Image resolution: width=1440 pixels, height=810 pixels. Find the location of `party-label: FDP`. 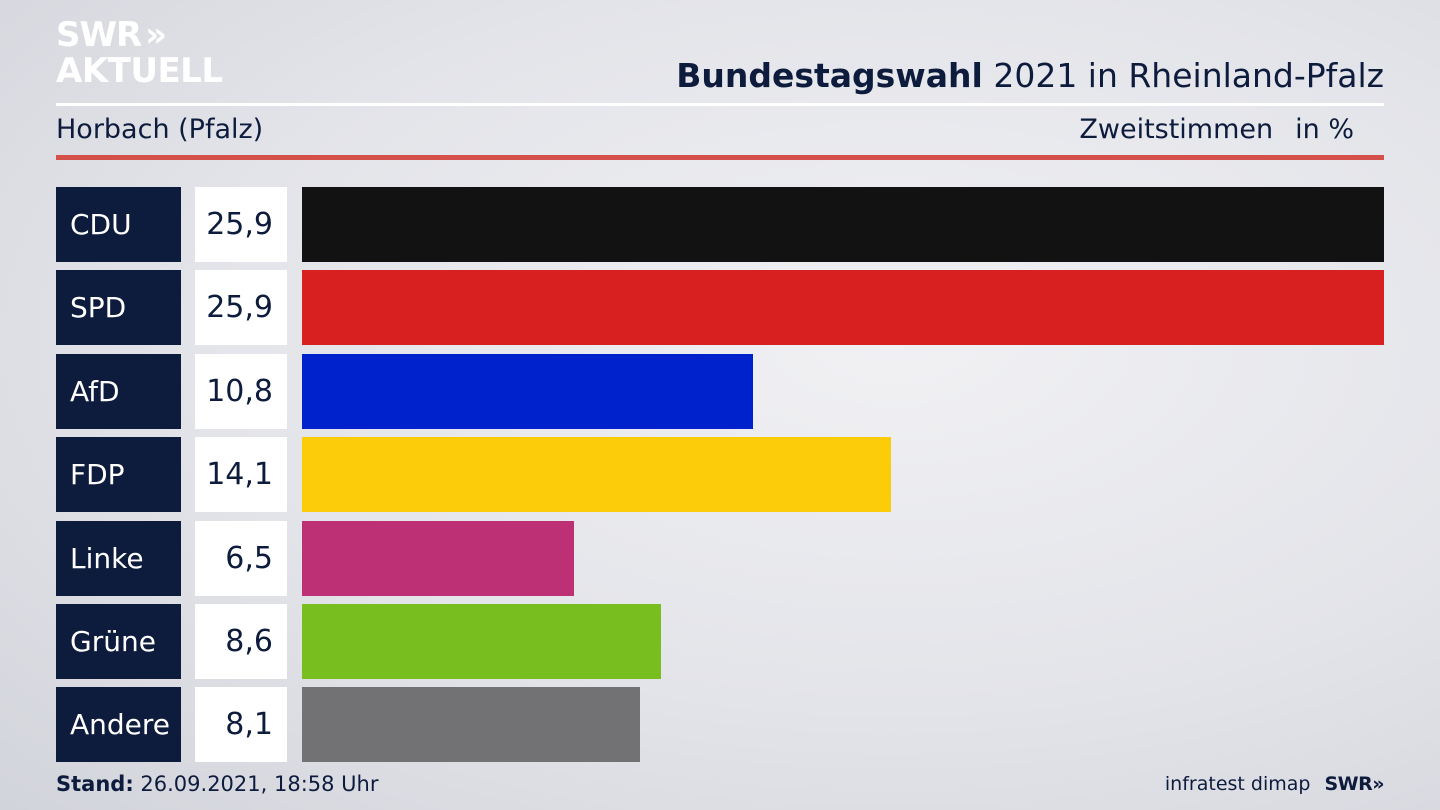

party-label: FDP is located at coordinates (118, 474).